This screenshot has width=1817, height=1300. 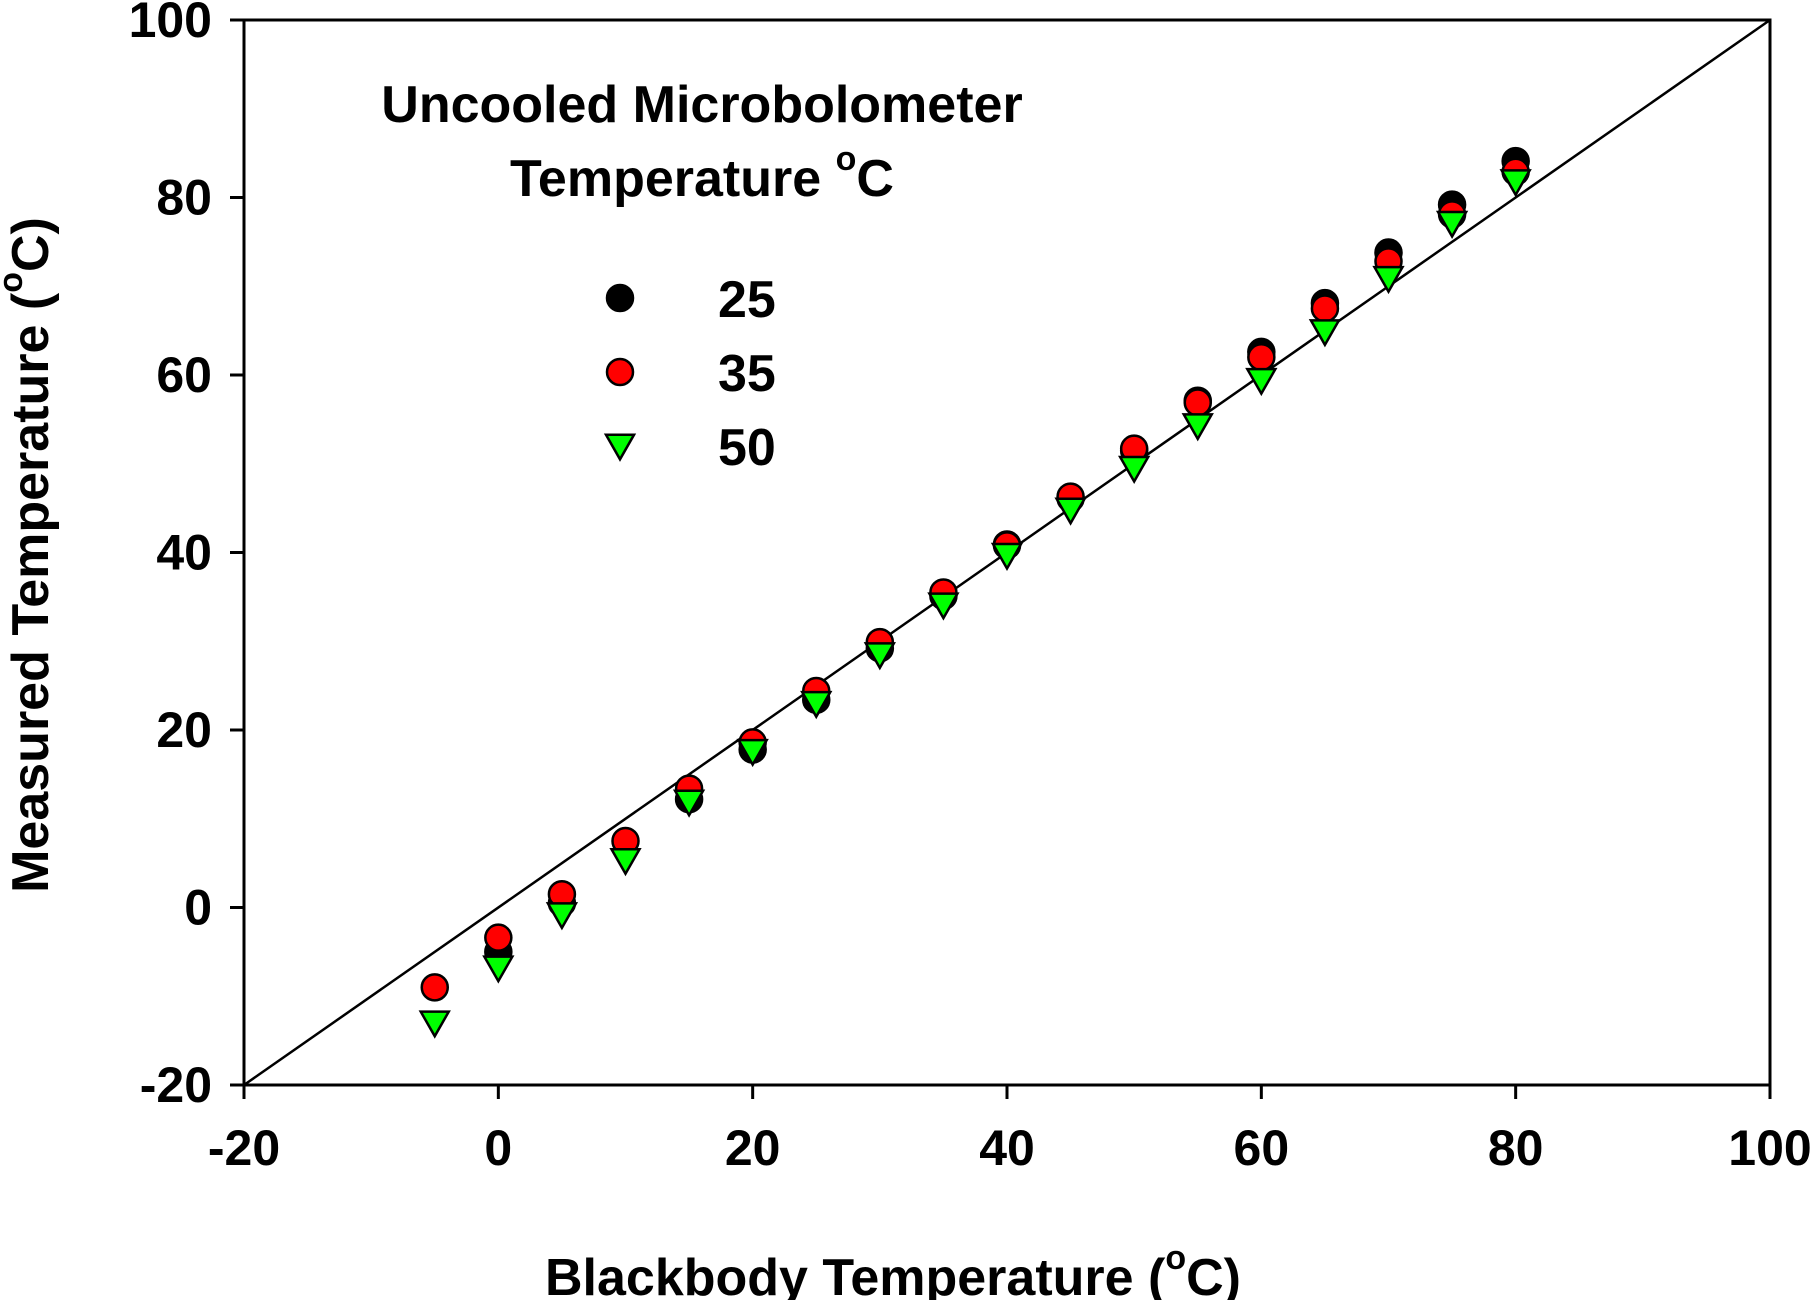 What do you see at coordinates (498, 1148) in the screenshot?
I see `x-tick-label: 0` at bounding box center [498, 1148].